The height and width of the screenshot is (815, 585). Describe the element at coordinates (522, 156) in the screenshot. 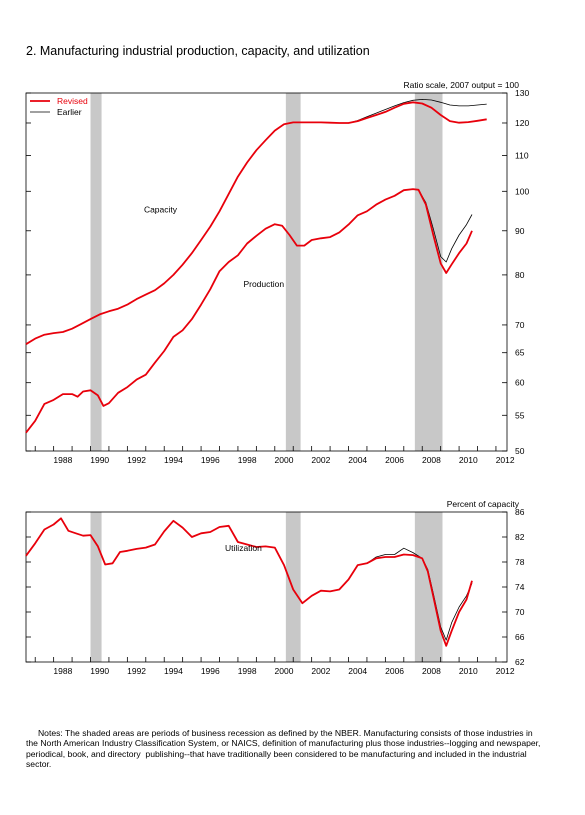

I see `y-tick-label: 110` at that location.